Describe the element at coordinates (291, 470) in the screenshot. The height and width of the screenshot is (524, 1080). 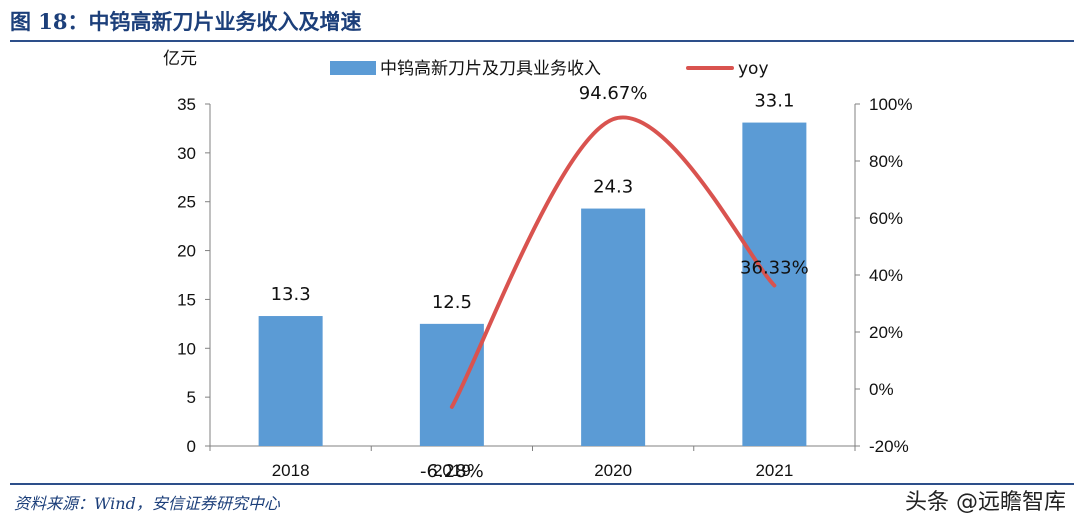
I see `x-tick-label: 2018` at that location.